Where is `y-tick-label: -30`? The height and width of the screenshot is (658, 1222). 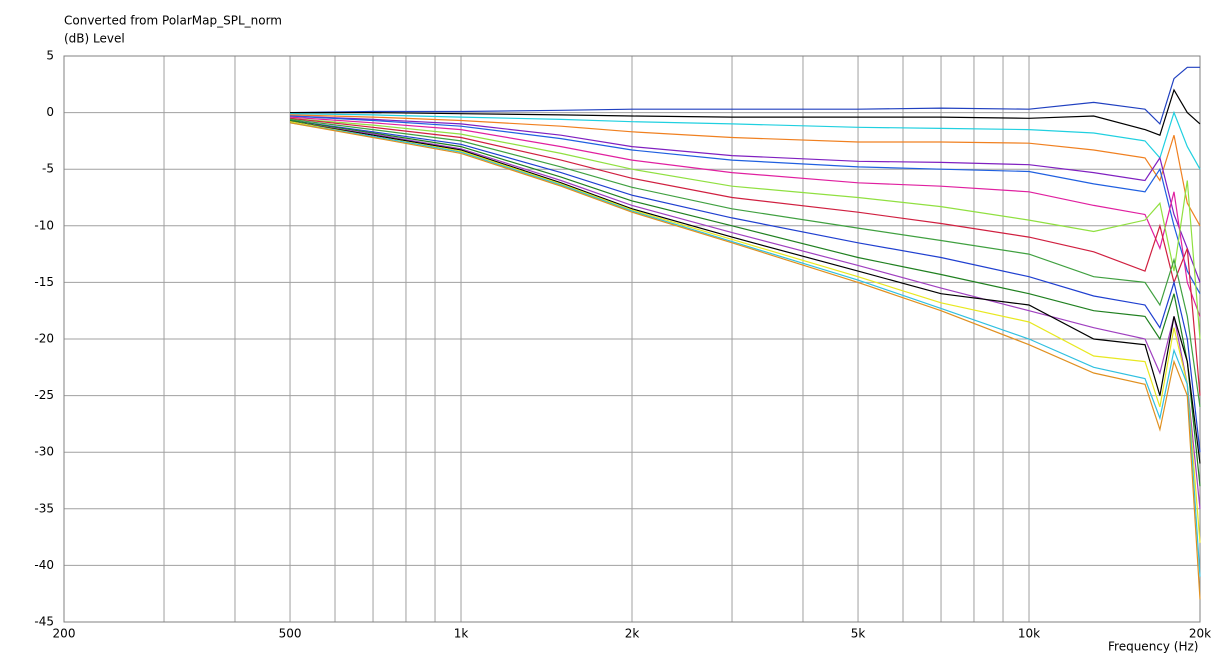
y-tick-label: -30 is located at coordinates (44, 452).